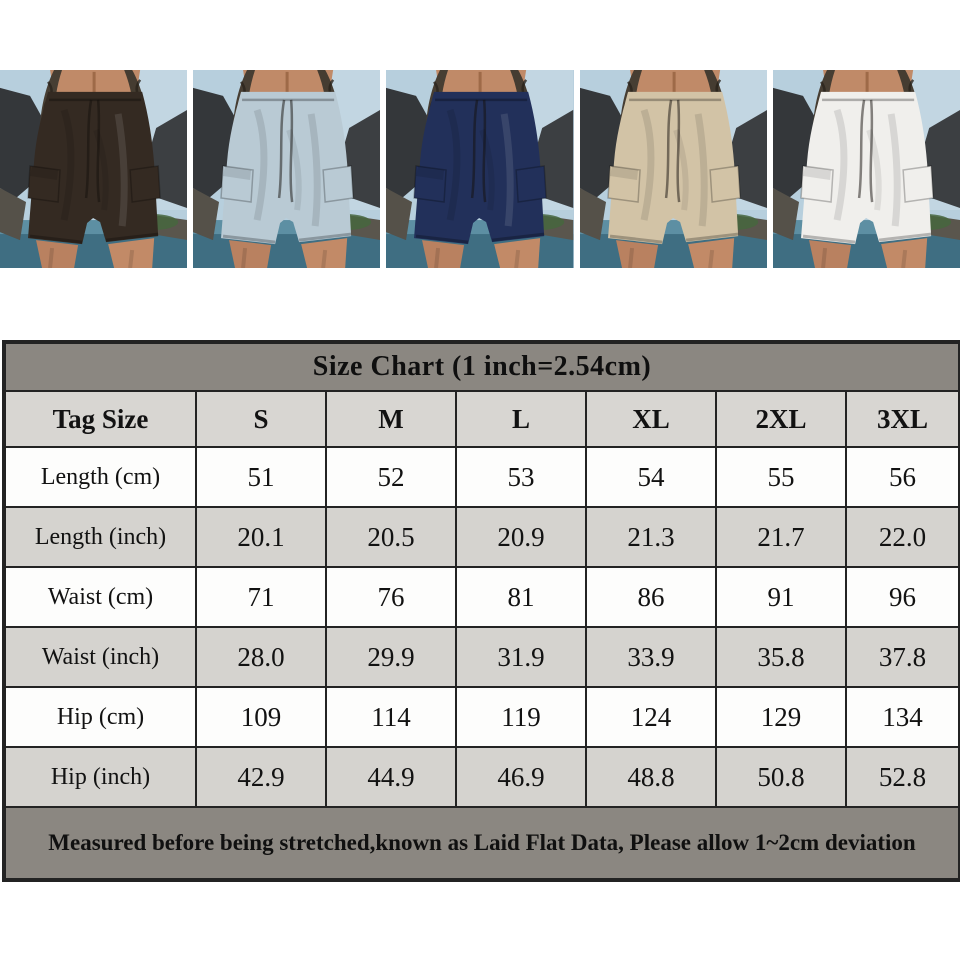 This screenshot has width=960, height=960. I want to click on table-row-length-cm: Length (cm) 51 52 53 54 55 56, so click(481, 477).